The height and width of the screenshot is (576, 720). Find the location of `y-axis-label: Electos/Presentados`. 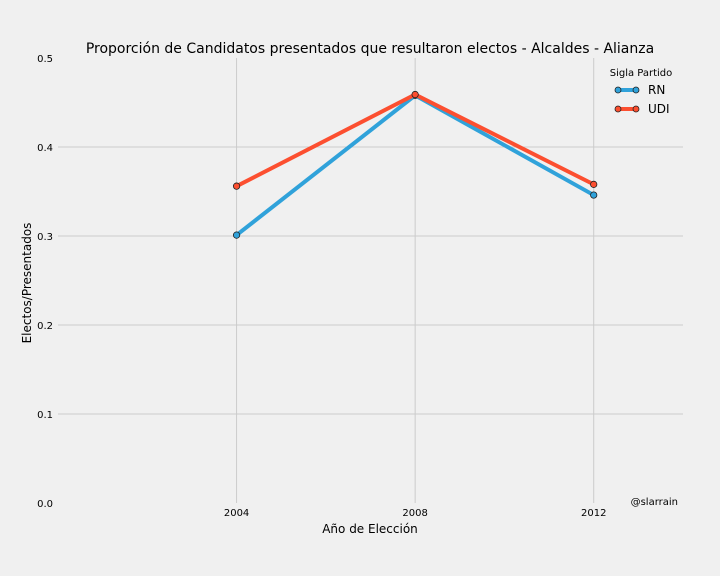

y-axis-label: Electos/Presentados is located at coordinates (27, 283).